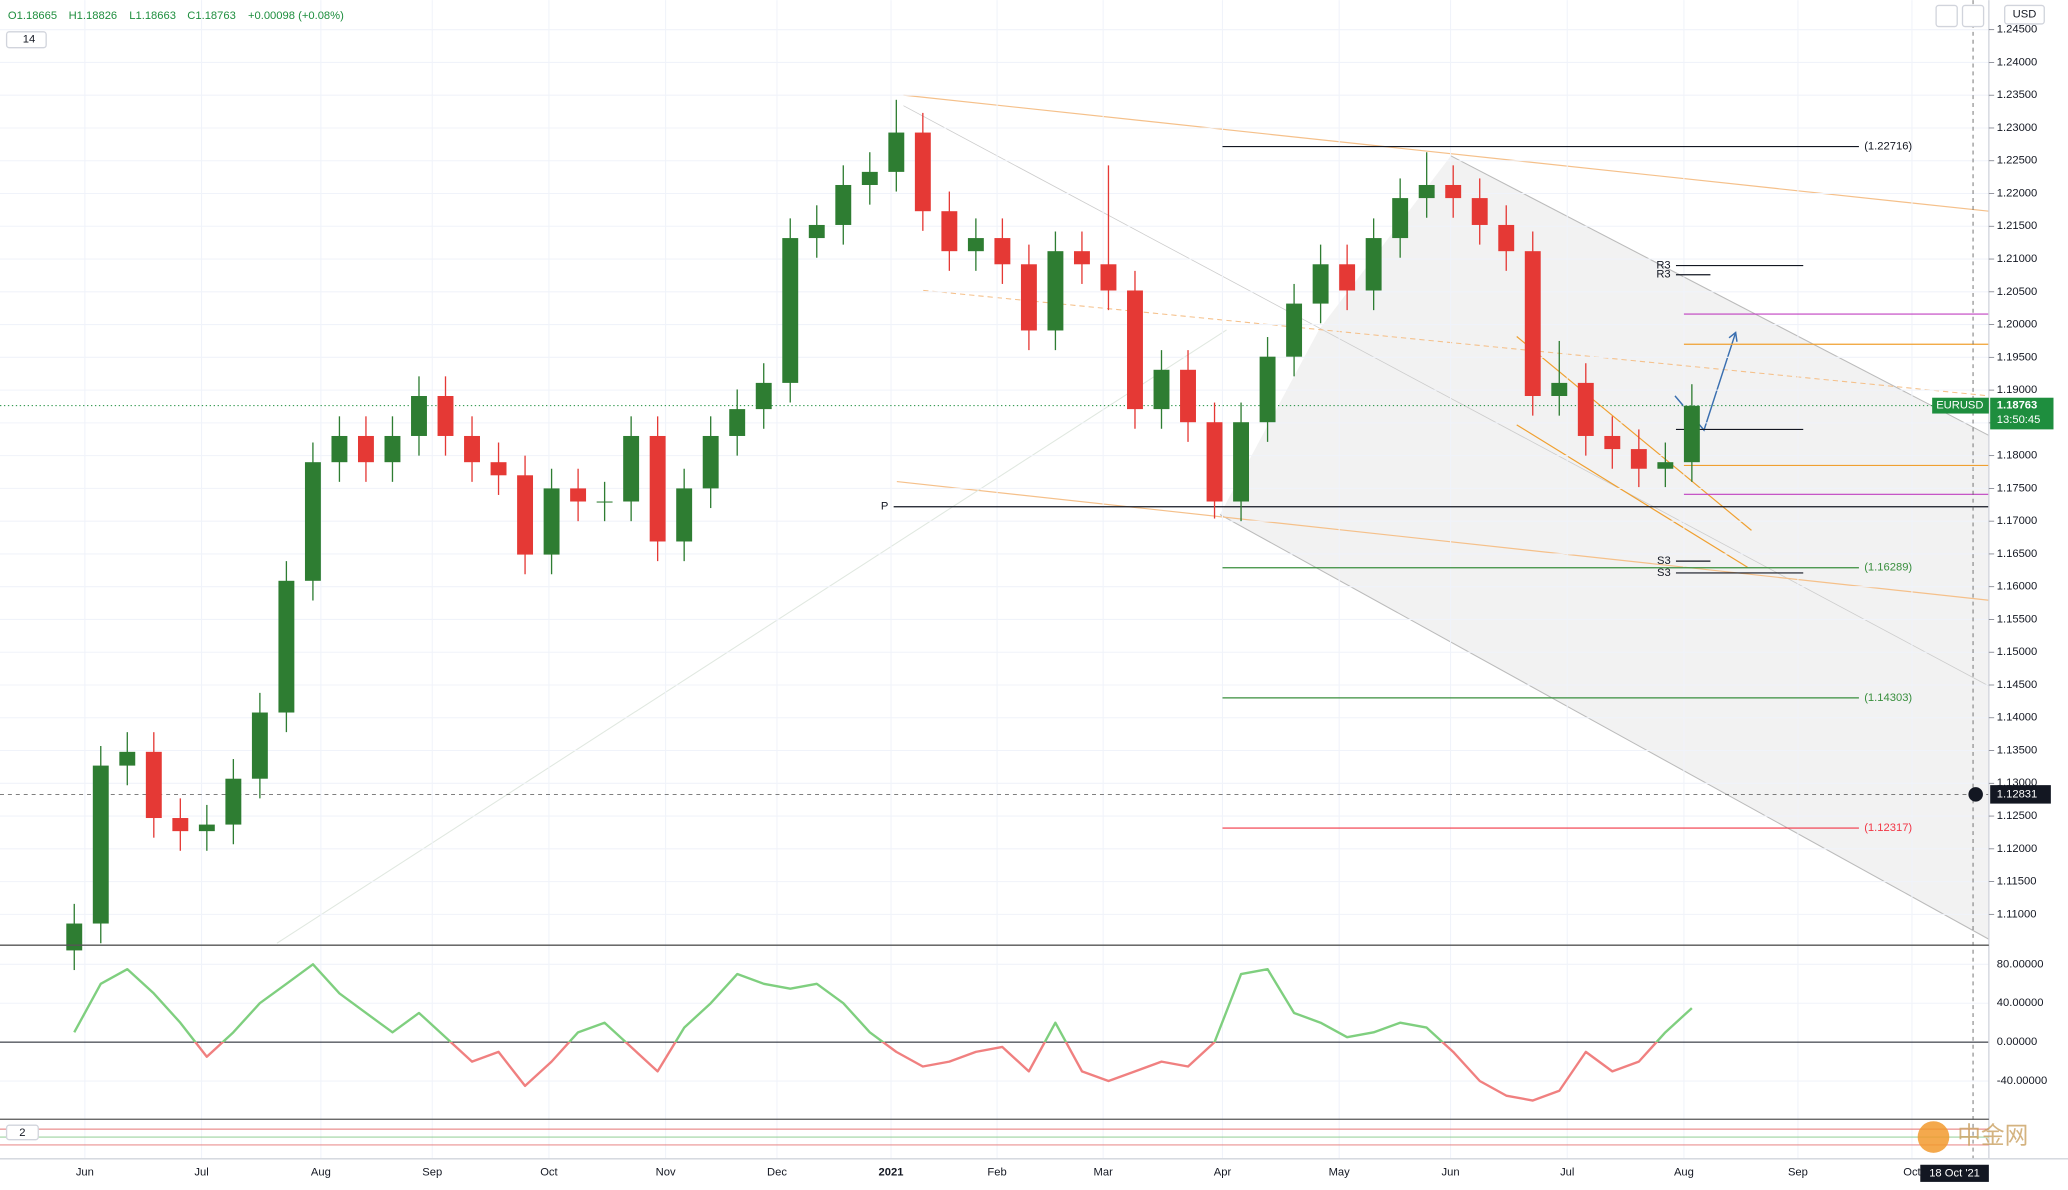 The width and height of the screenshot is (2068, 1190). I want to click on y-tick-label: 1.16000, so click(2017, 587).